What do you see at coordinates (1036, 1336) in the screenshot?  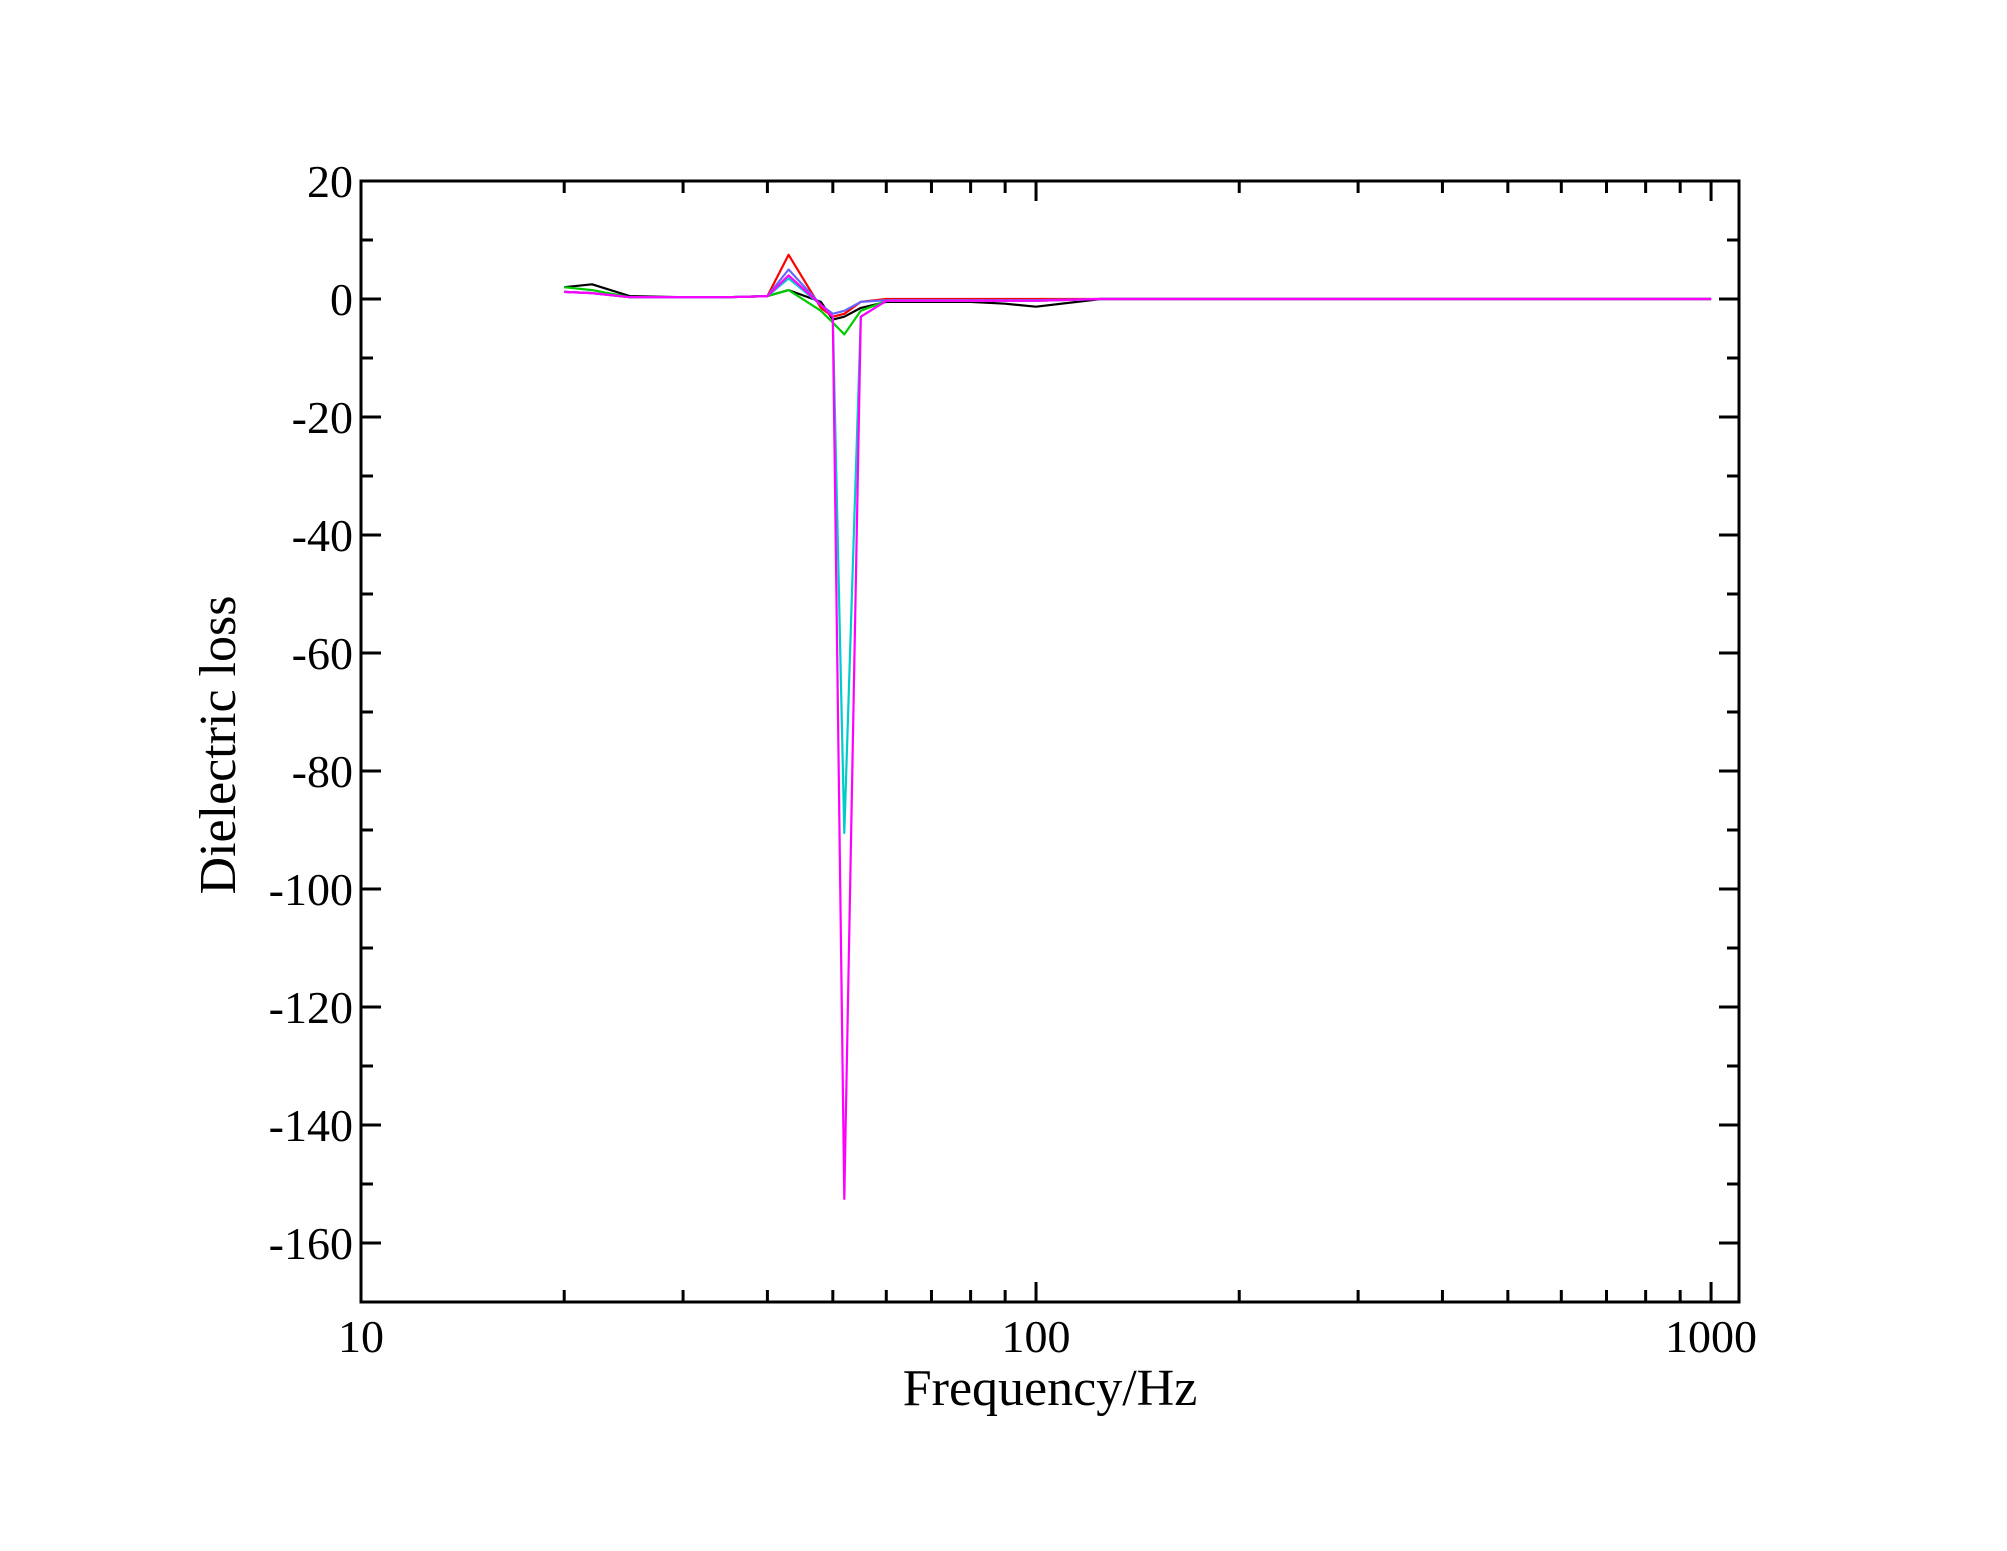 I see `x-tick-label: 100` at bounding box center [1036, 1336].